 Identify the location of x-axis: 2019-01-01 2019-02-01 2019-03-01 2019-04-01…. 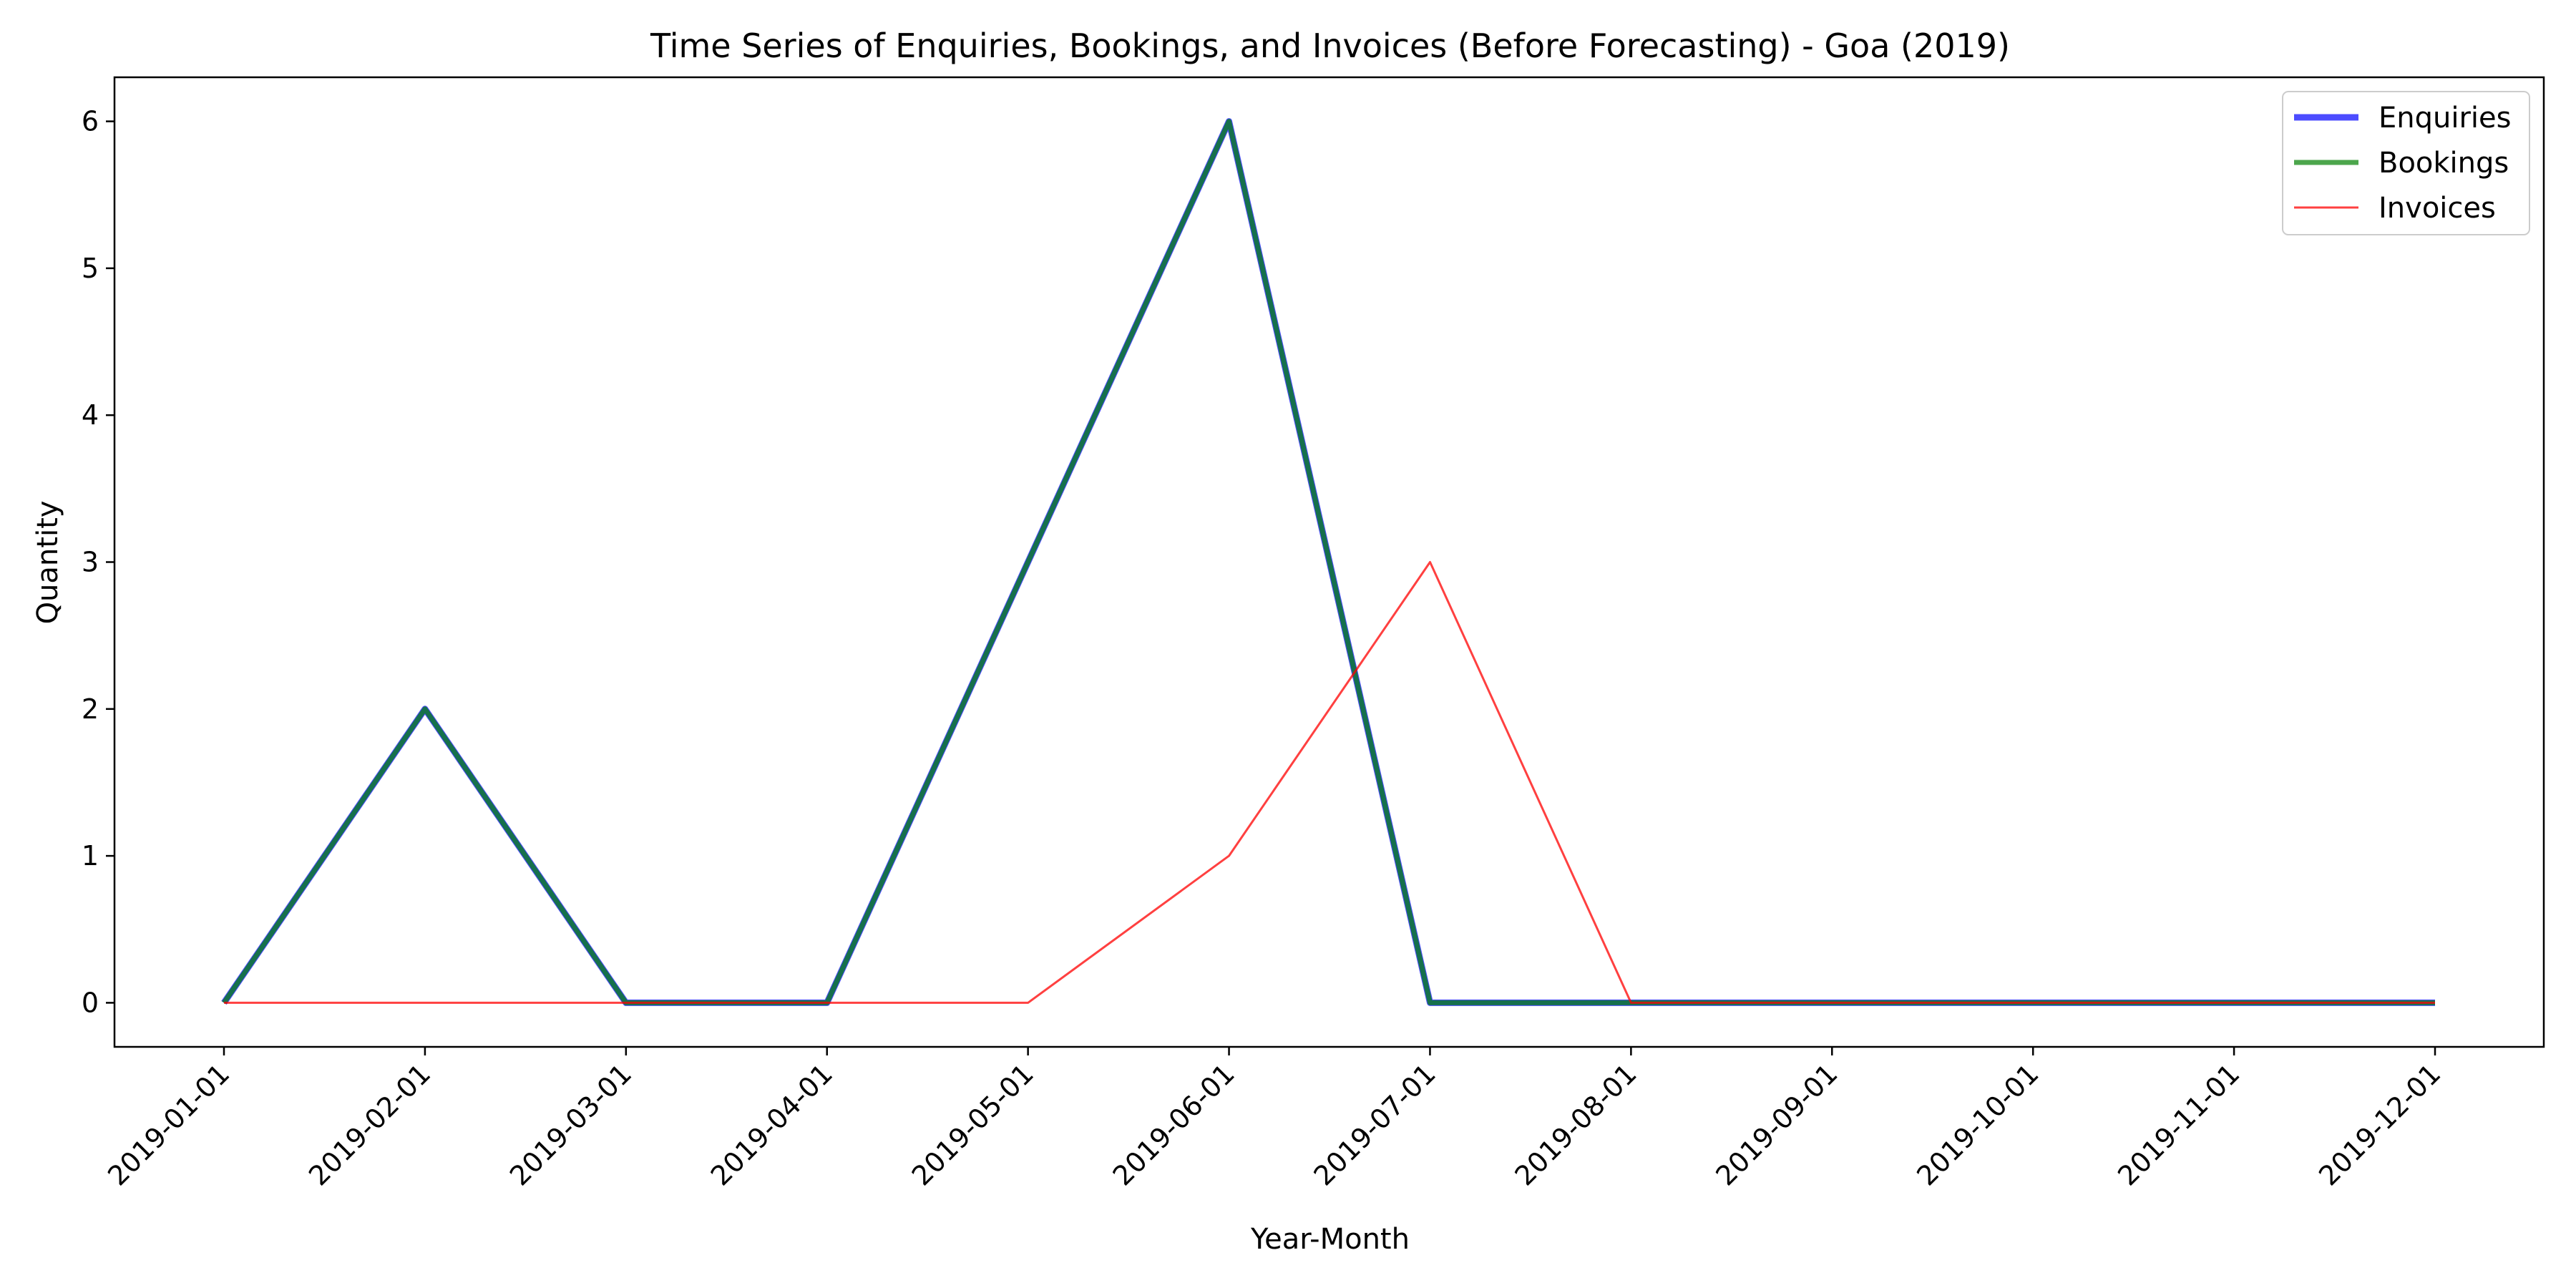
(1274, 1119).